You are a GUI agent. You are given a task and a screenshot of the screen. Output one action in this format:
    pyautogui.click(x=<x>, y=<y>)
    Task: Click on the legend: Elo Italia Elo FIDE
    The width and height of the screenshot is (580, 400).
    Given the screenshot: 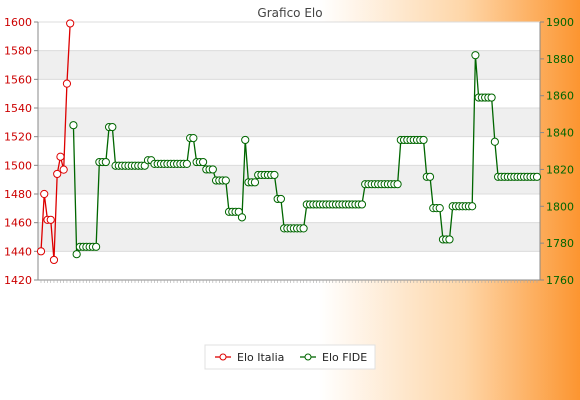 What is the action you would take?
    pyautogui.click(x=290, y=357)
    